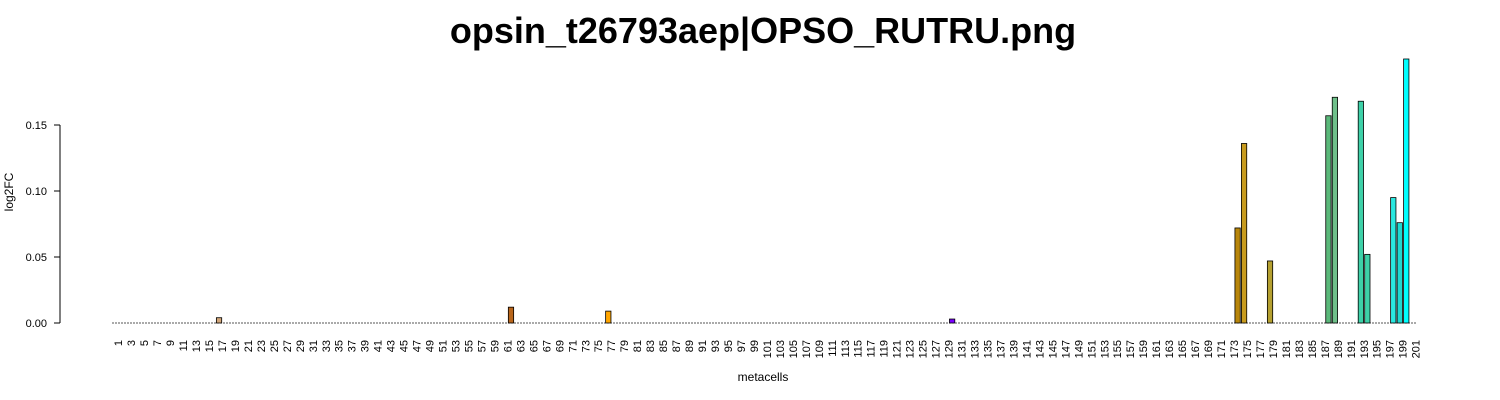 This screenshot has width=1500, height=400. Describe the element at coordinates (664, 346) in the screenshot. I see `x-tick-label: 85` at that location.